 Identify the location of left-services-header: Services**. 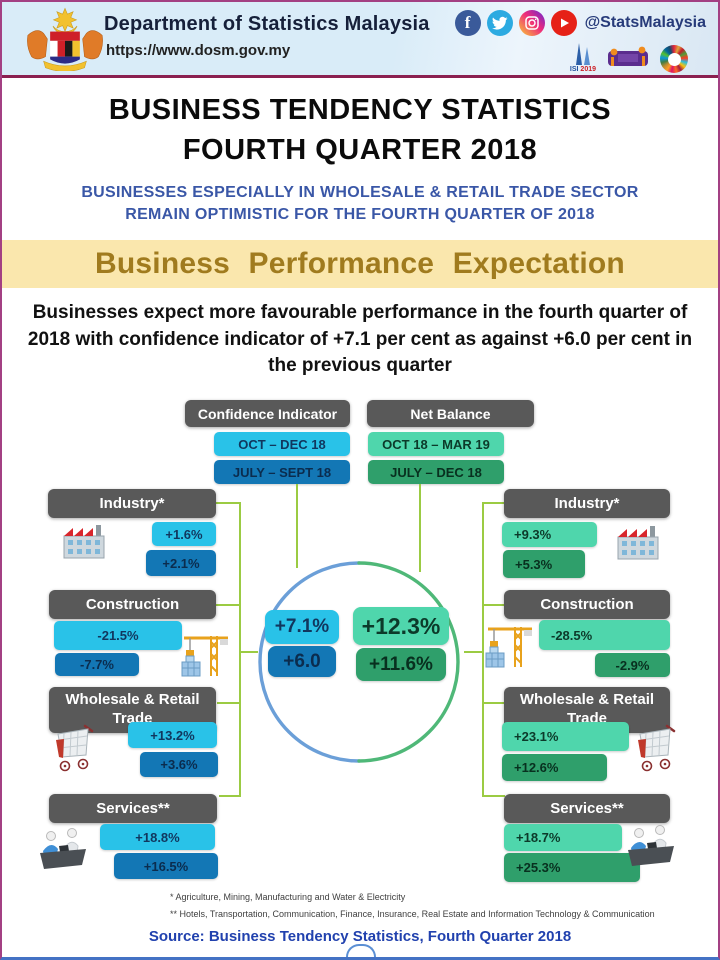
(133, 808).